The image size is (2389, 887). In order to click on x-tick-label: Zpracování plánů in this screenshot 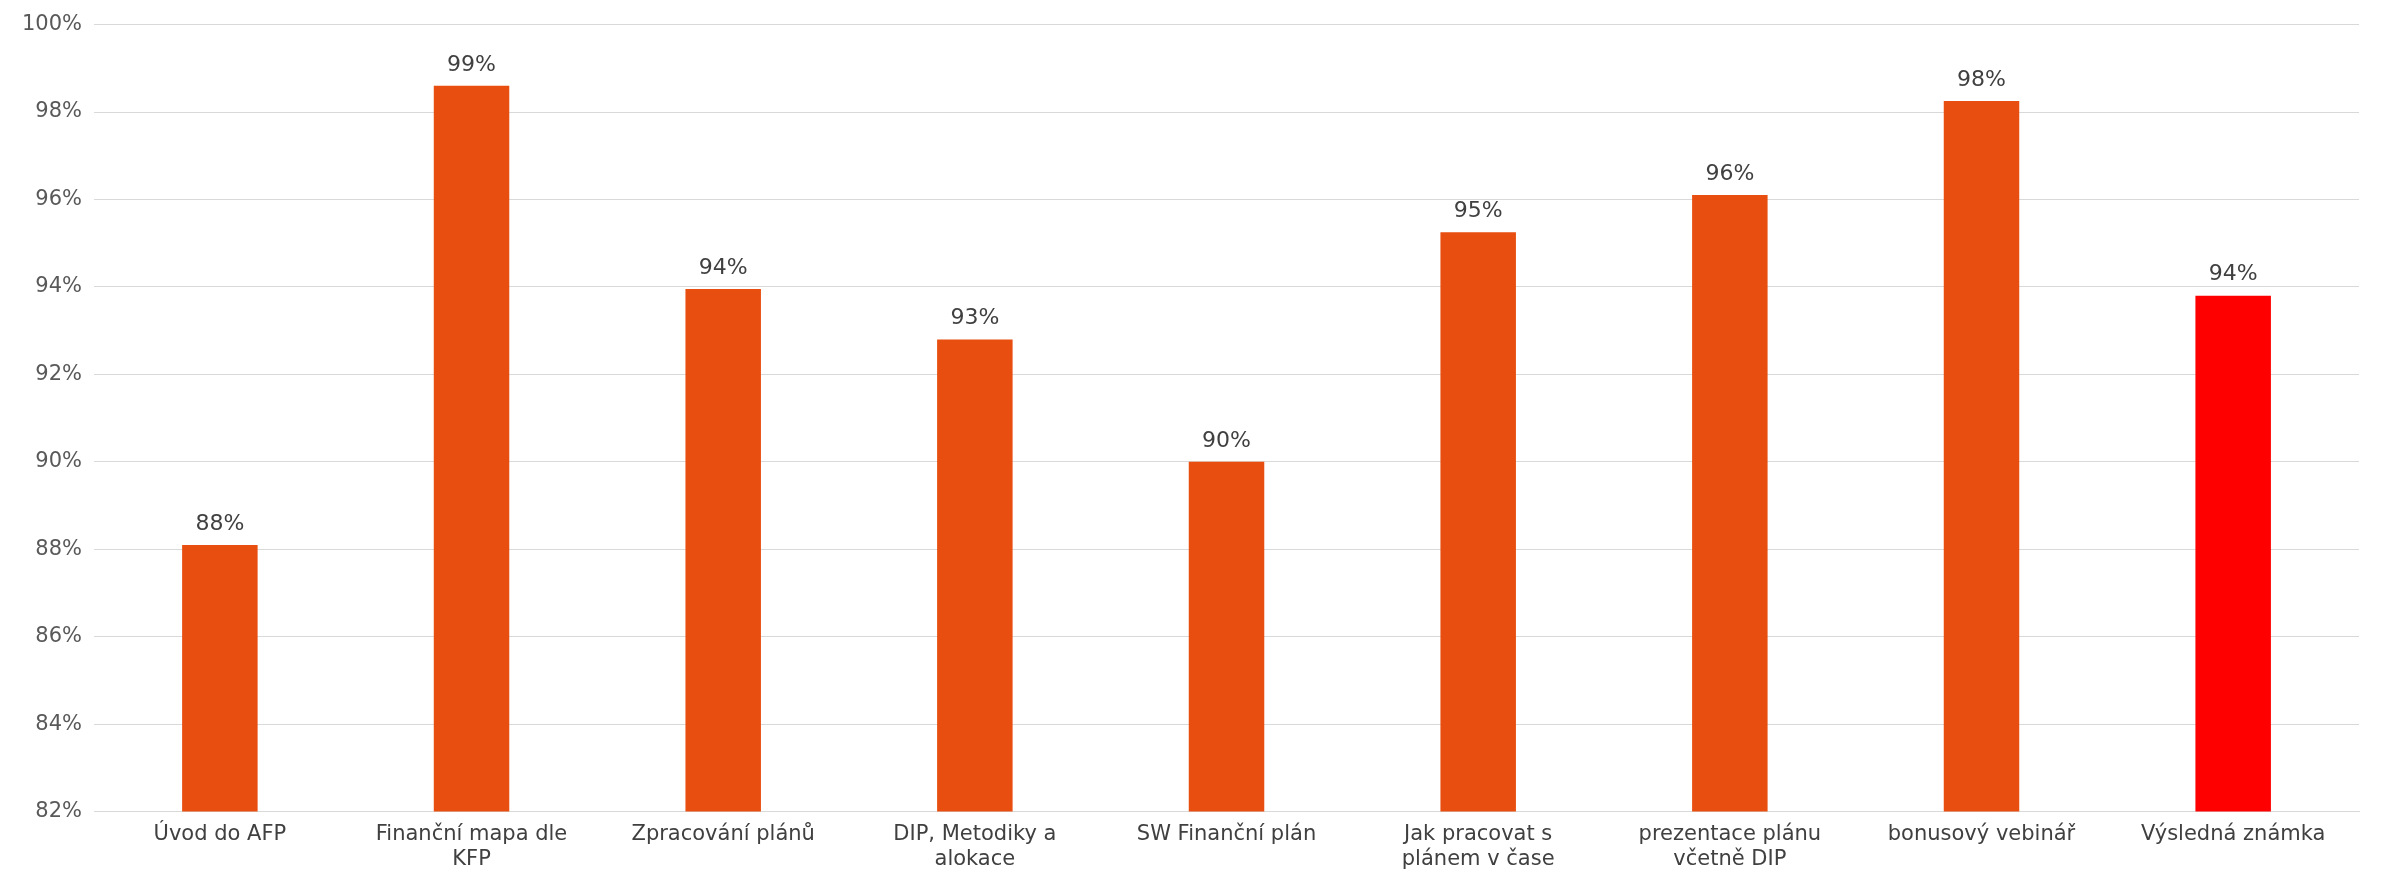, I will do `click(723, 832)`.